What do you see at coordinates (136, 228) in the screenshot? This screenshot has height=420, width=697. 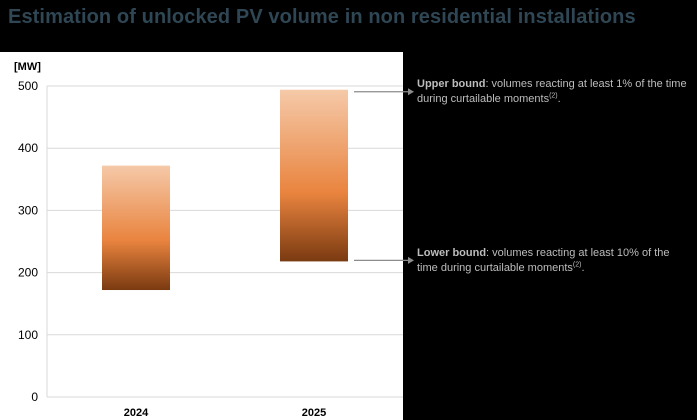 I see `range-bar-2024` at bounding box center [136, 228].